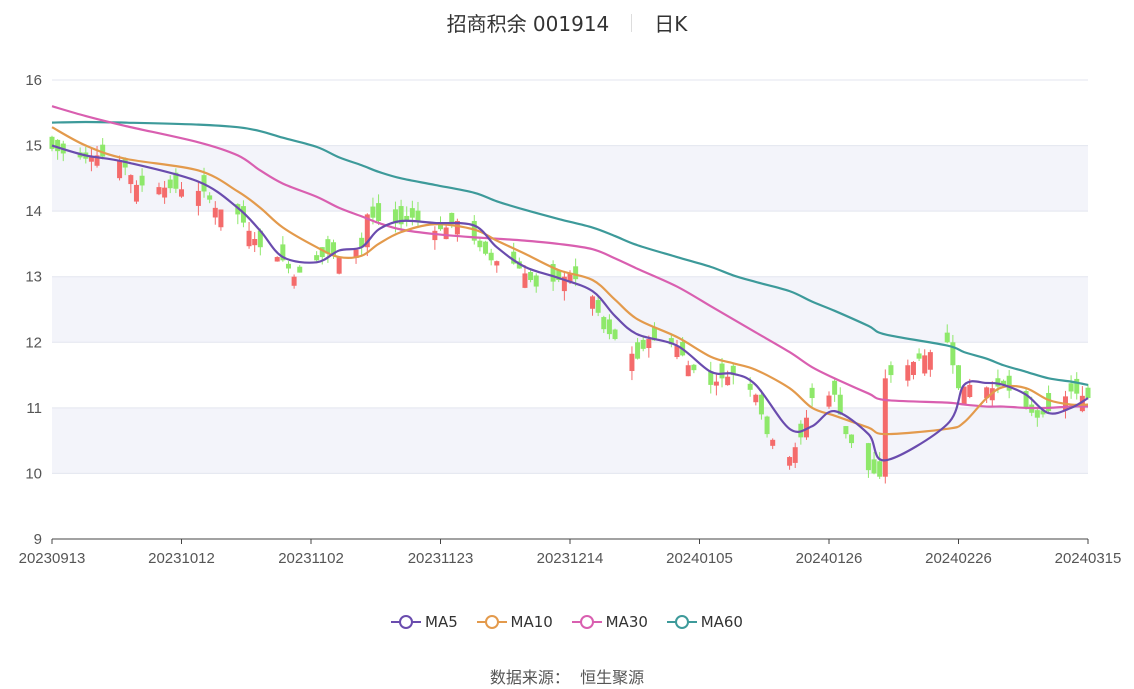 This screenshot has width=1134, height=689. Describe the element at coordinates (570, 558) in the screenshot. I see `x-tick-label: 20231214` at that location.